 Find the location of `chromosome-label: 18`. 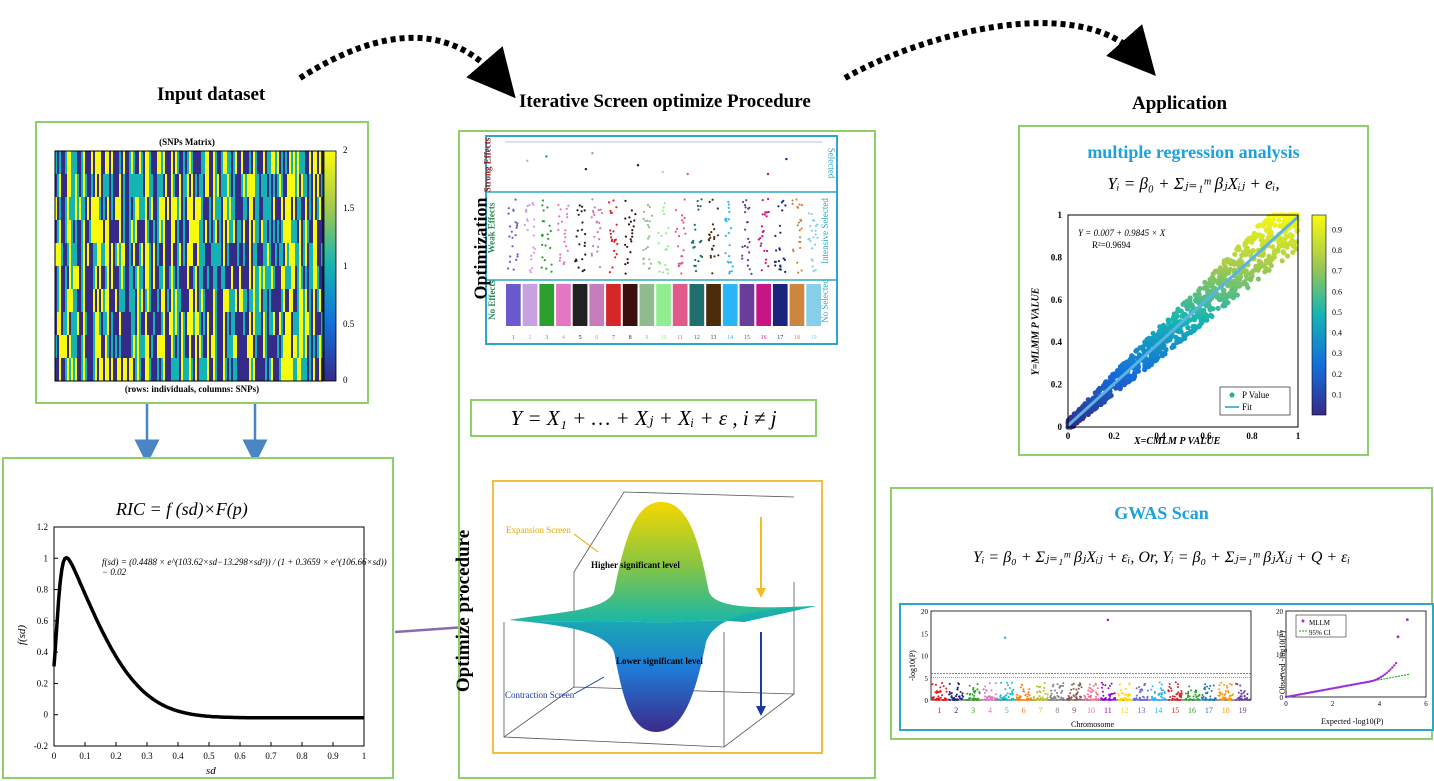

chromosome-label: 18 is located at coordinates (797, 338).